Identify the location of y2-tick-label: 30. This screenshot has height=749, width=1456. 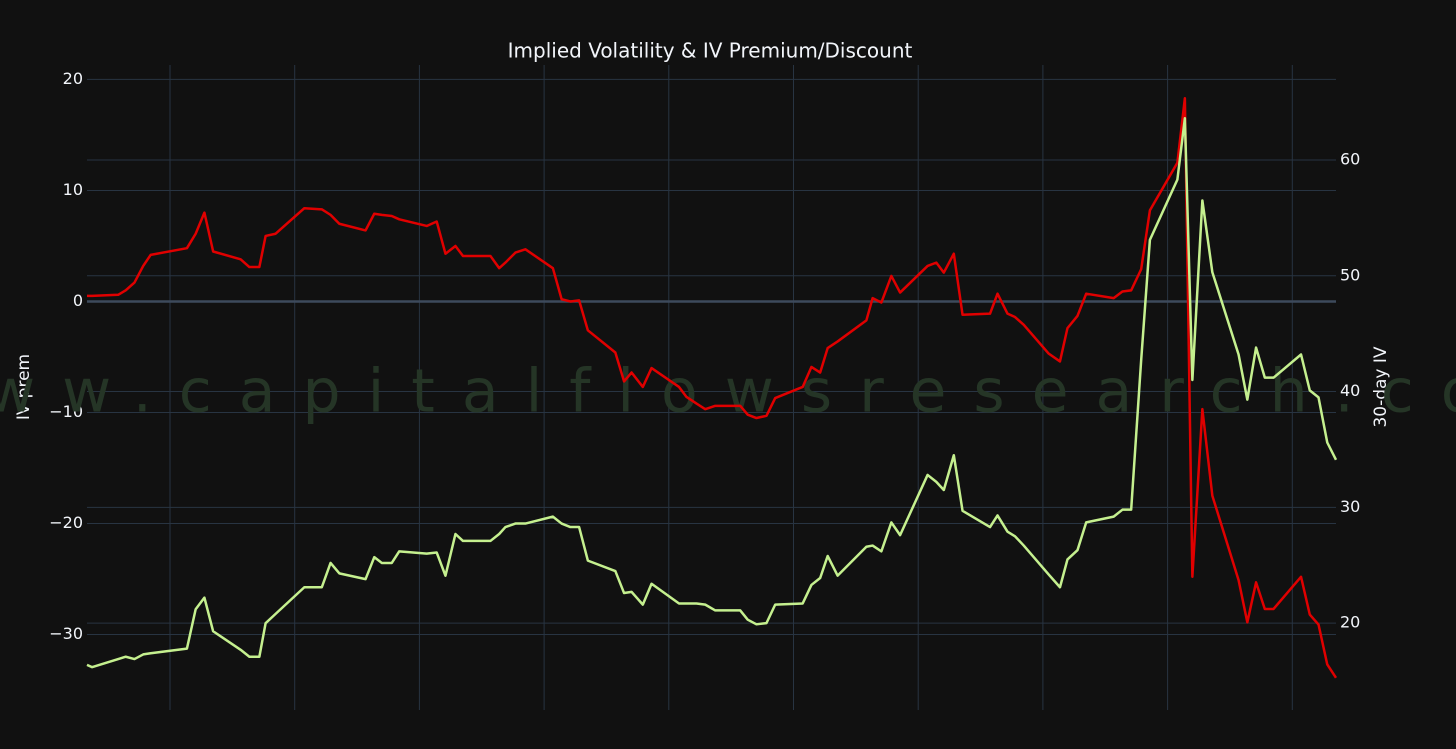
(1350, 506).